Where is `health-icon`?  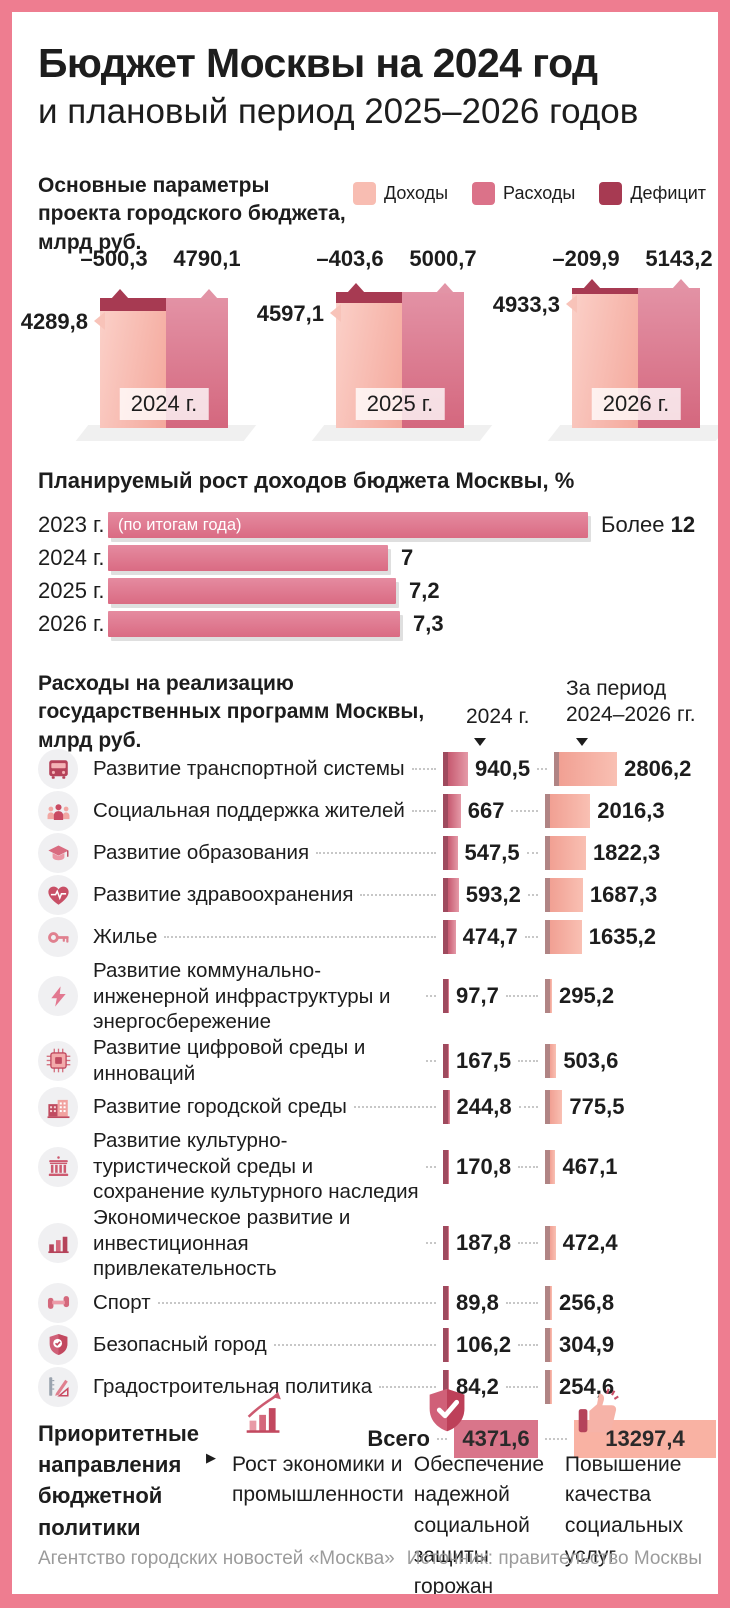
health-icon is located at coordinates (58, 895).